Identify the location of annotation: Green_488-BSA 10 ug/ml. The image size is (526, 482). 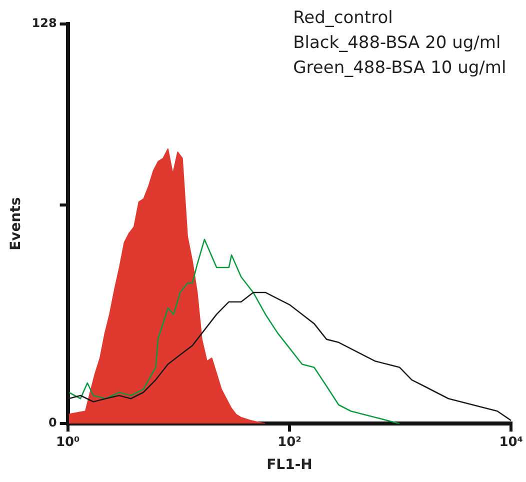
(399, 68).